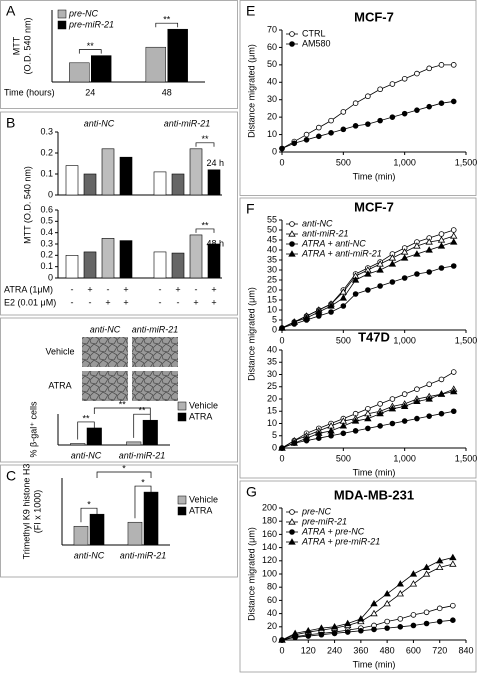  I want to click on condition-name: E2 (0.01 μM), so click(30, 302).